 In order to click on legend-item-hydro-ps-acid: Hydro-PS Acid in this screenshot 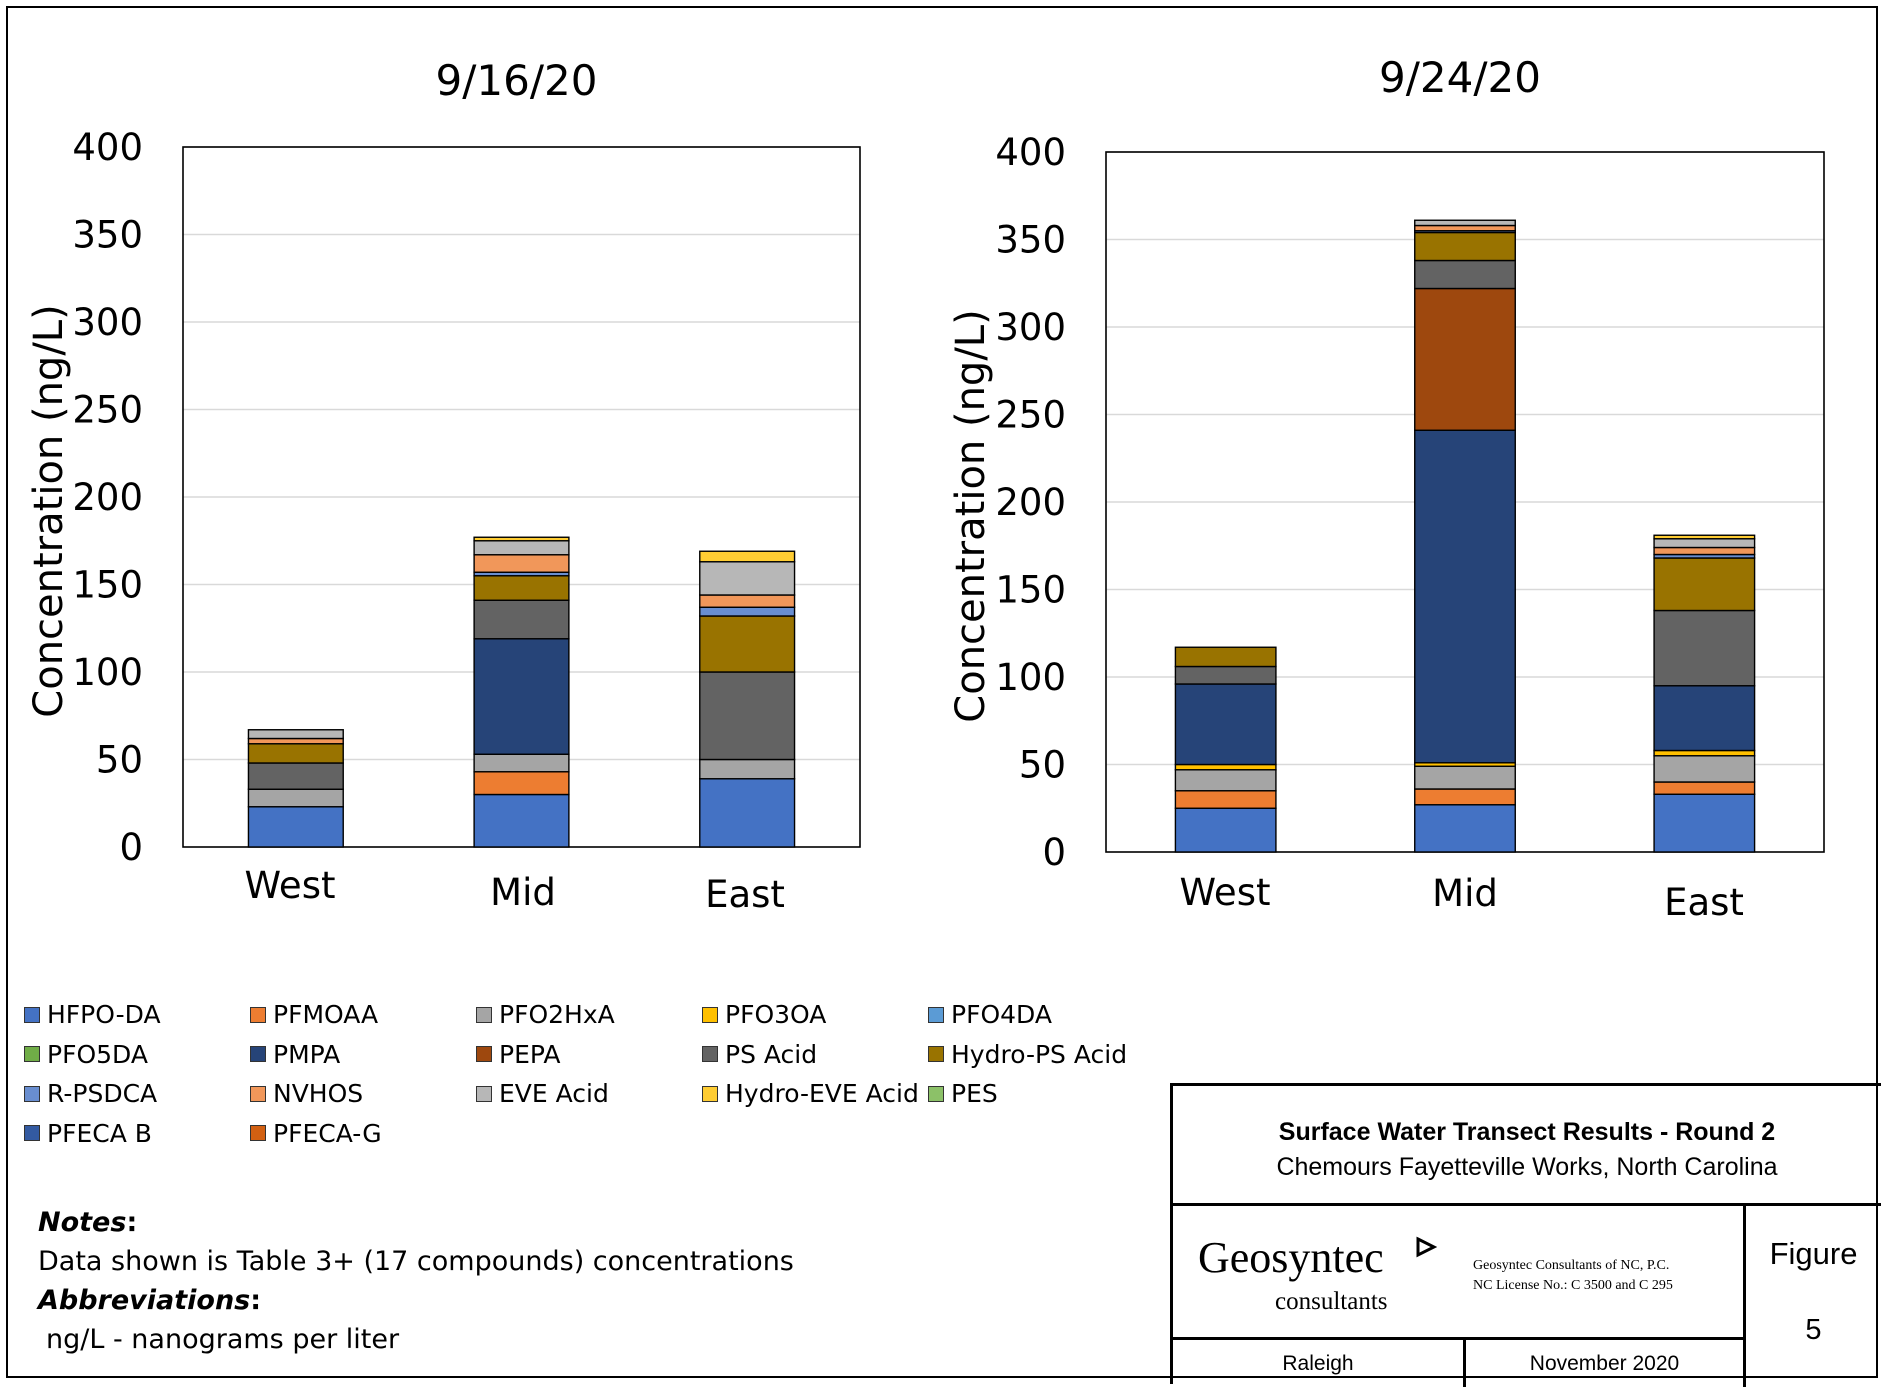, I will do `click(1027, 1054)`.